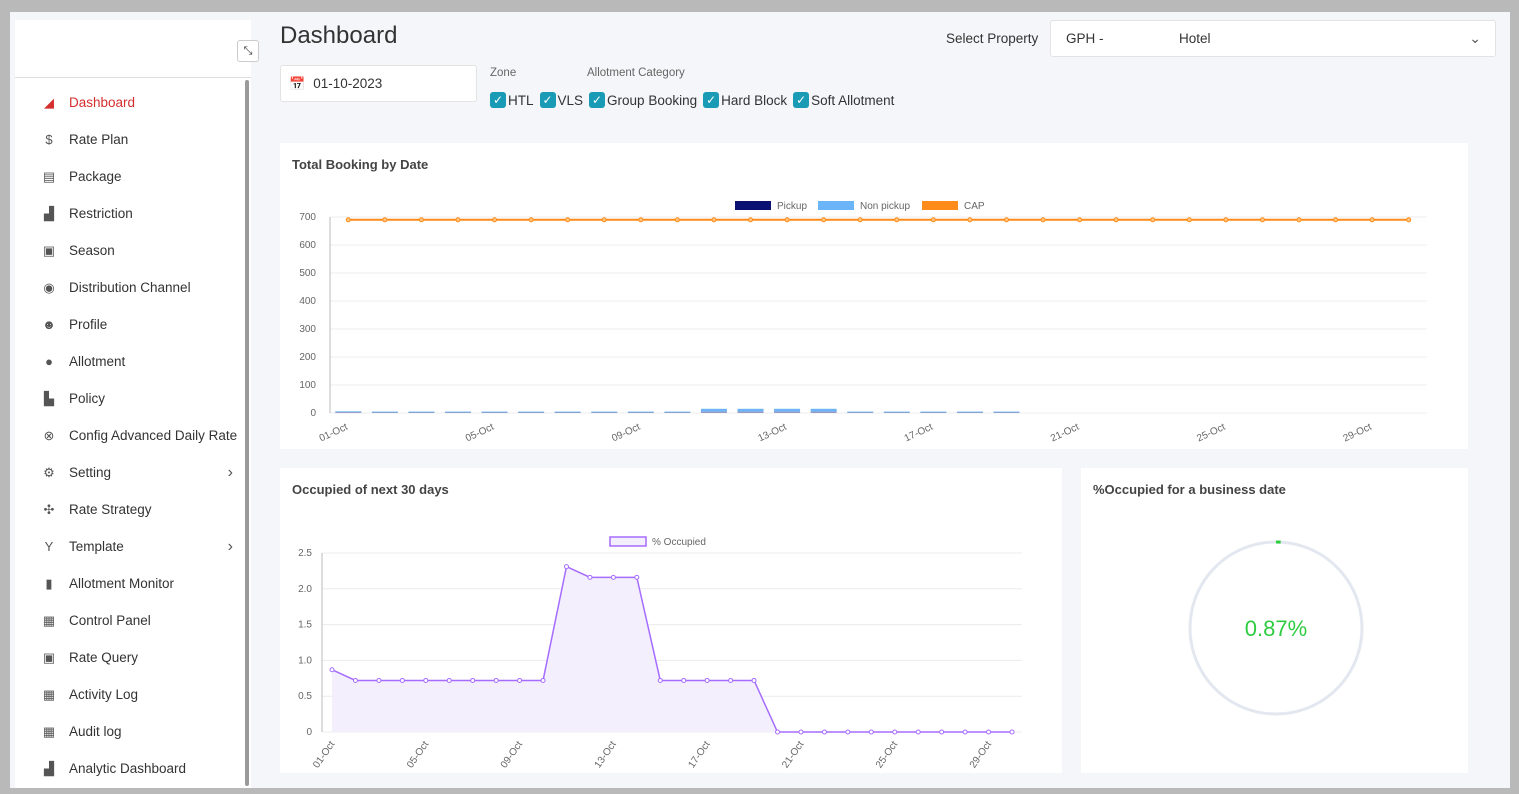 This screenshot has width=1519, height=794. What do you see at coordinates (133, 287) in the screenshot?
I see `sidebar-item-distribution-channel: ◉ Distribution Channel` at bounding box center [133, 287].